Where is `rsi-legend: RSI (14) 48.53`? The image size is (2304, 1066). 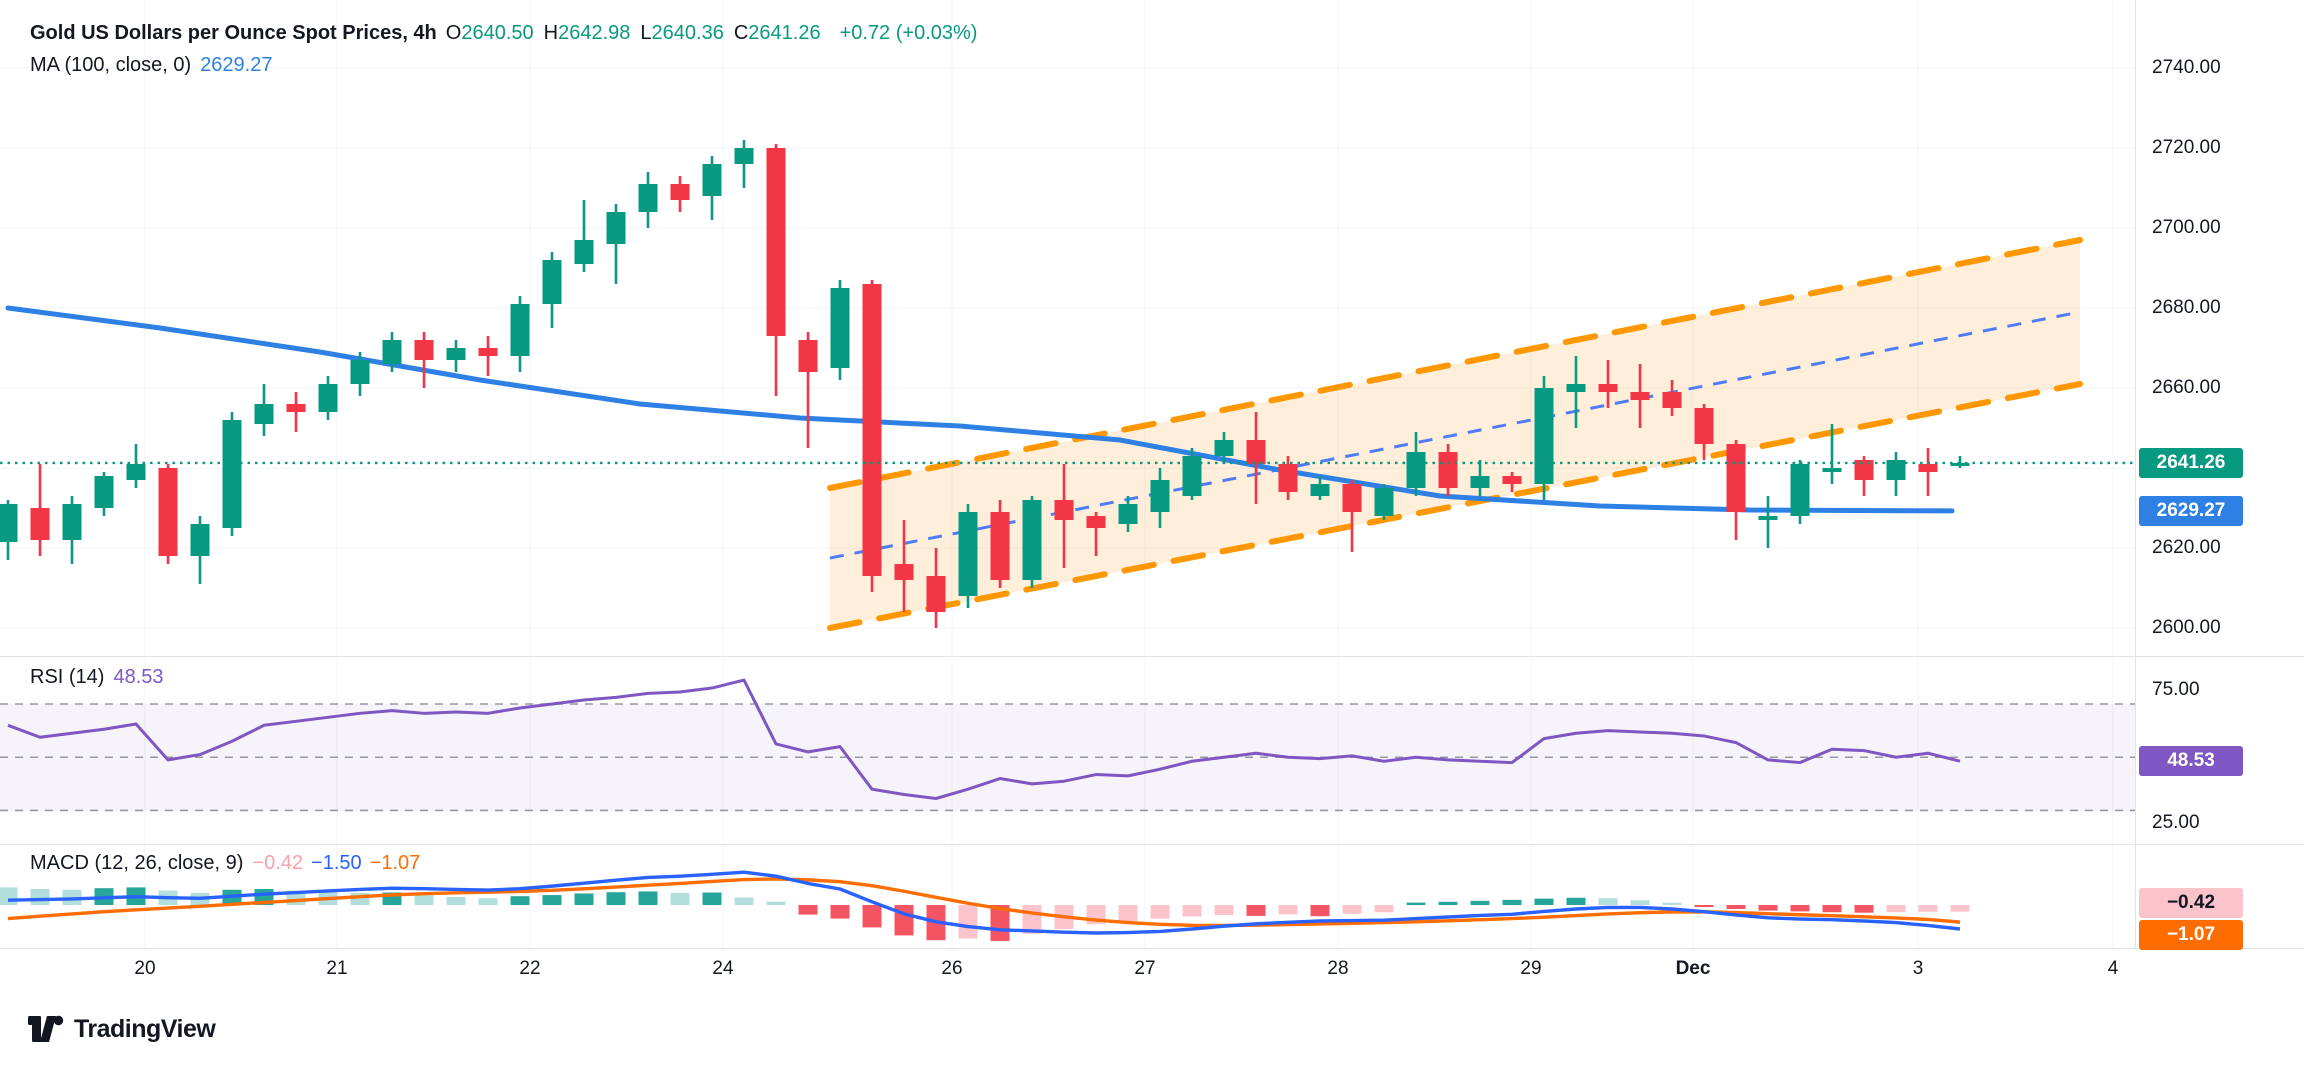
rsi-legend: RSI (14) 48.53 is located at coordinates (97, 677).